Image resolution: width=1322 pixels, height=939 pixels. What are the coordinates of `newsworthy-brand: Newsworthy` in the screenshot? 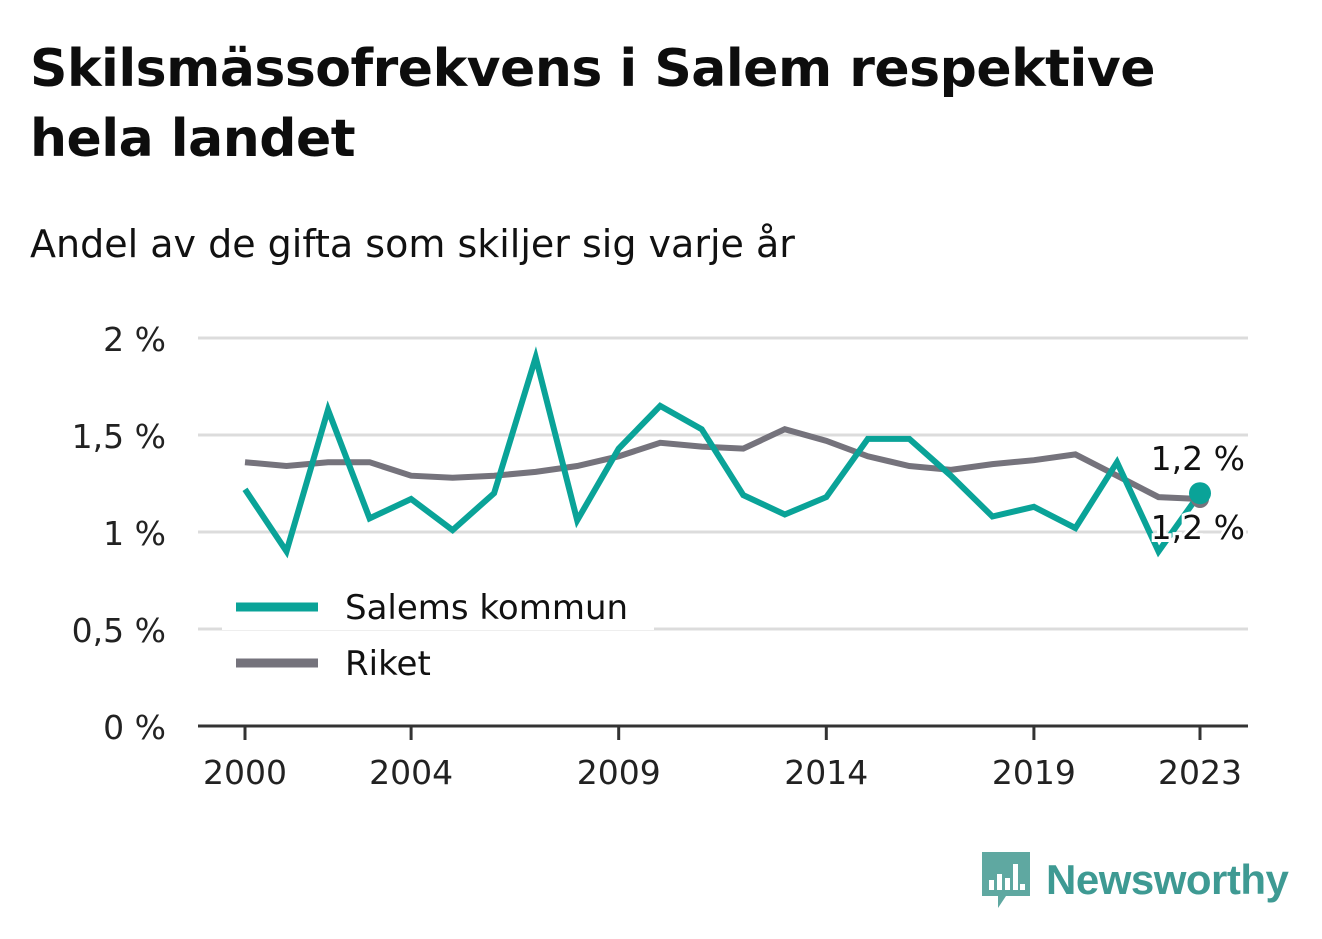 It's located at (1134, 880).